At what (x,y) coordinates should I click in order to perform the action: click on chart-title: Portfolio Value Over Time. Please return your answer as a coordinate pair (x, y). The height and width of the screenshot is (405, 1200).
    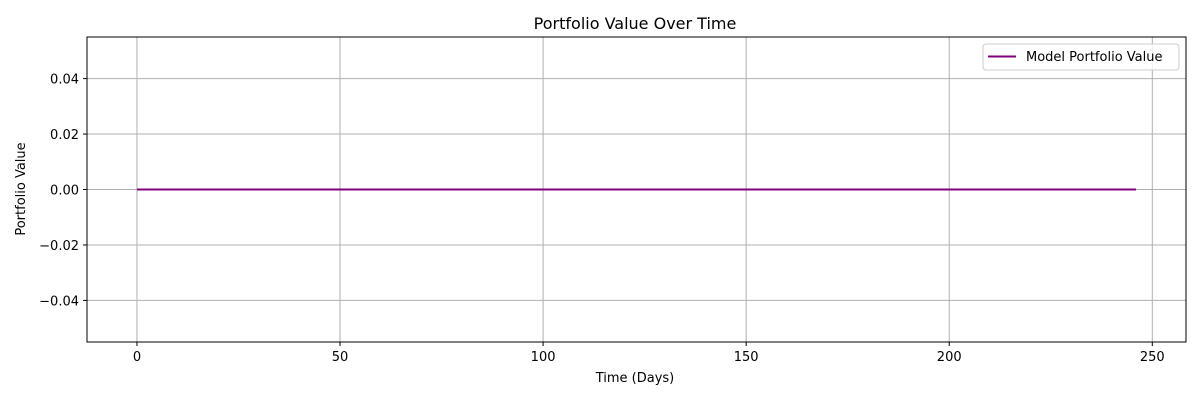
    Looking at the image, I should click on (635, 23).